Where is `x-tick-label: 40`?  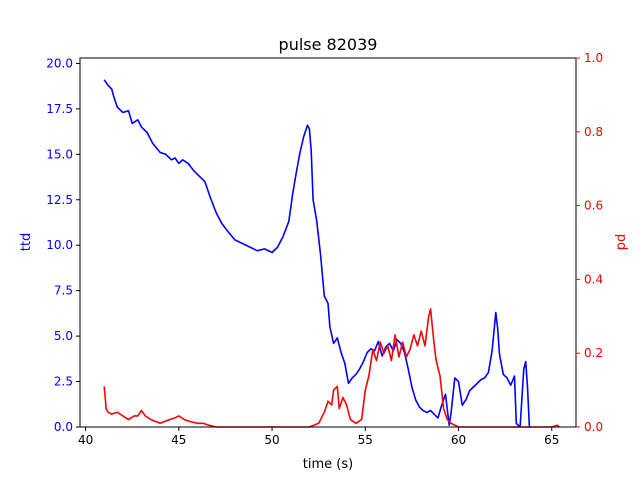 x-tick-label: 40 is located at coordinates (85, 440).